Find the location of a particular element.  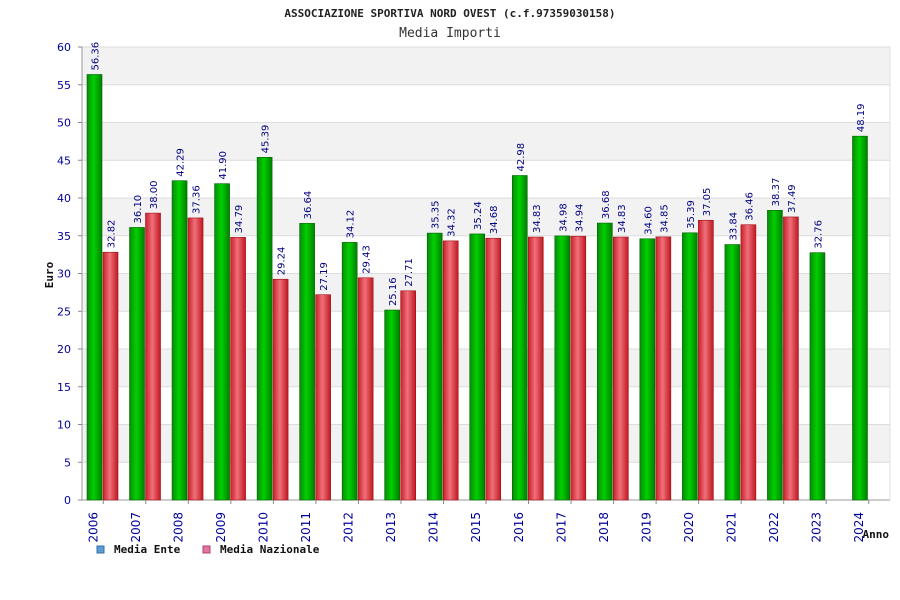

x-tick-label: 2013 is located at coordinates (391, 527).